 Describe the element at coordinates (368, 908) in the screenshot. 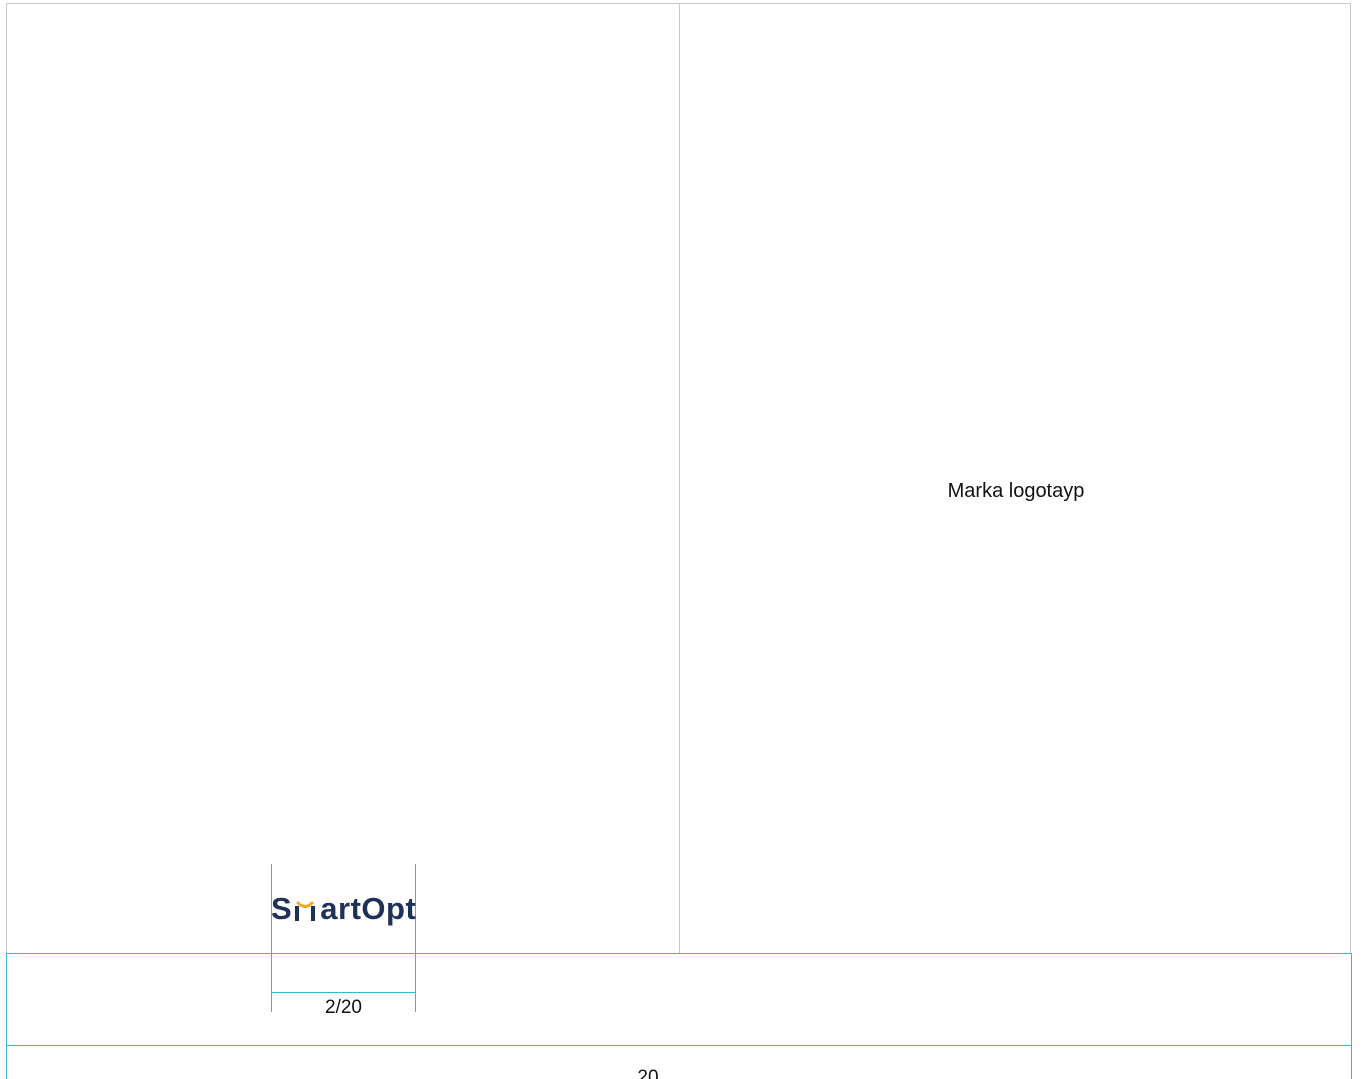

I see `logo-text-end: artOpt` at that location.